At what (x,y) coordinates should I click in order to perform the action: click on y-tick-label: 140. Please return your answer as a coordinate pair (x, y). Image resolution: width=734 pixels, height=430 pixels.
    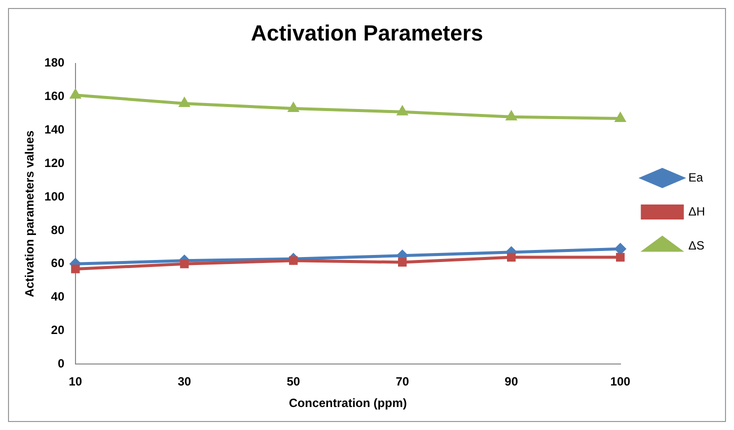
    Looking at the image, I should click on (54, 129).